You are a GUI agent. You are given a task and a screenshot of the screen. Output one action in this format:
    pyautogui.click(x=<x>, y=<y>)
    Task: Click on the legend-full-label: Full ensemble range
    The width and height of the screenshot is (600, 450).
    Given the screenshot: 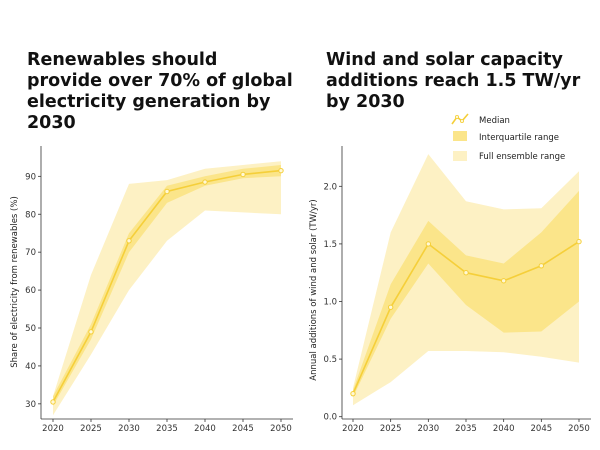 What is the action you would take?
    pyautogui.click(x=522, y=157)
    